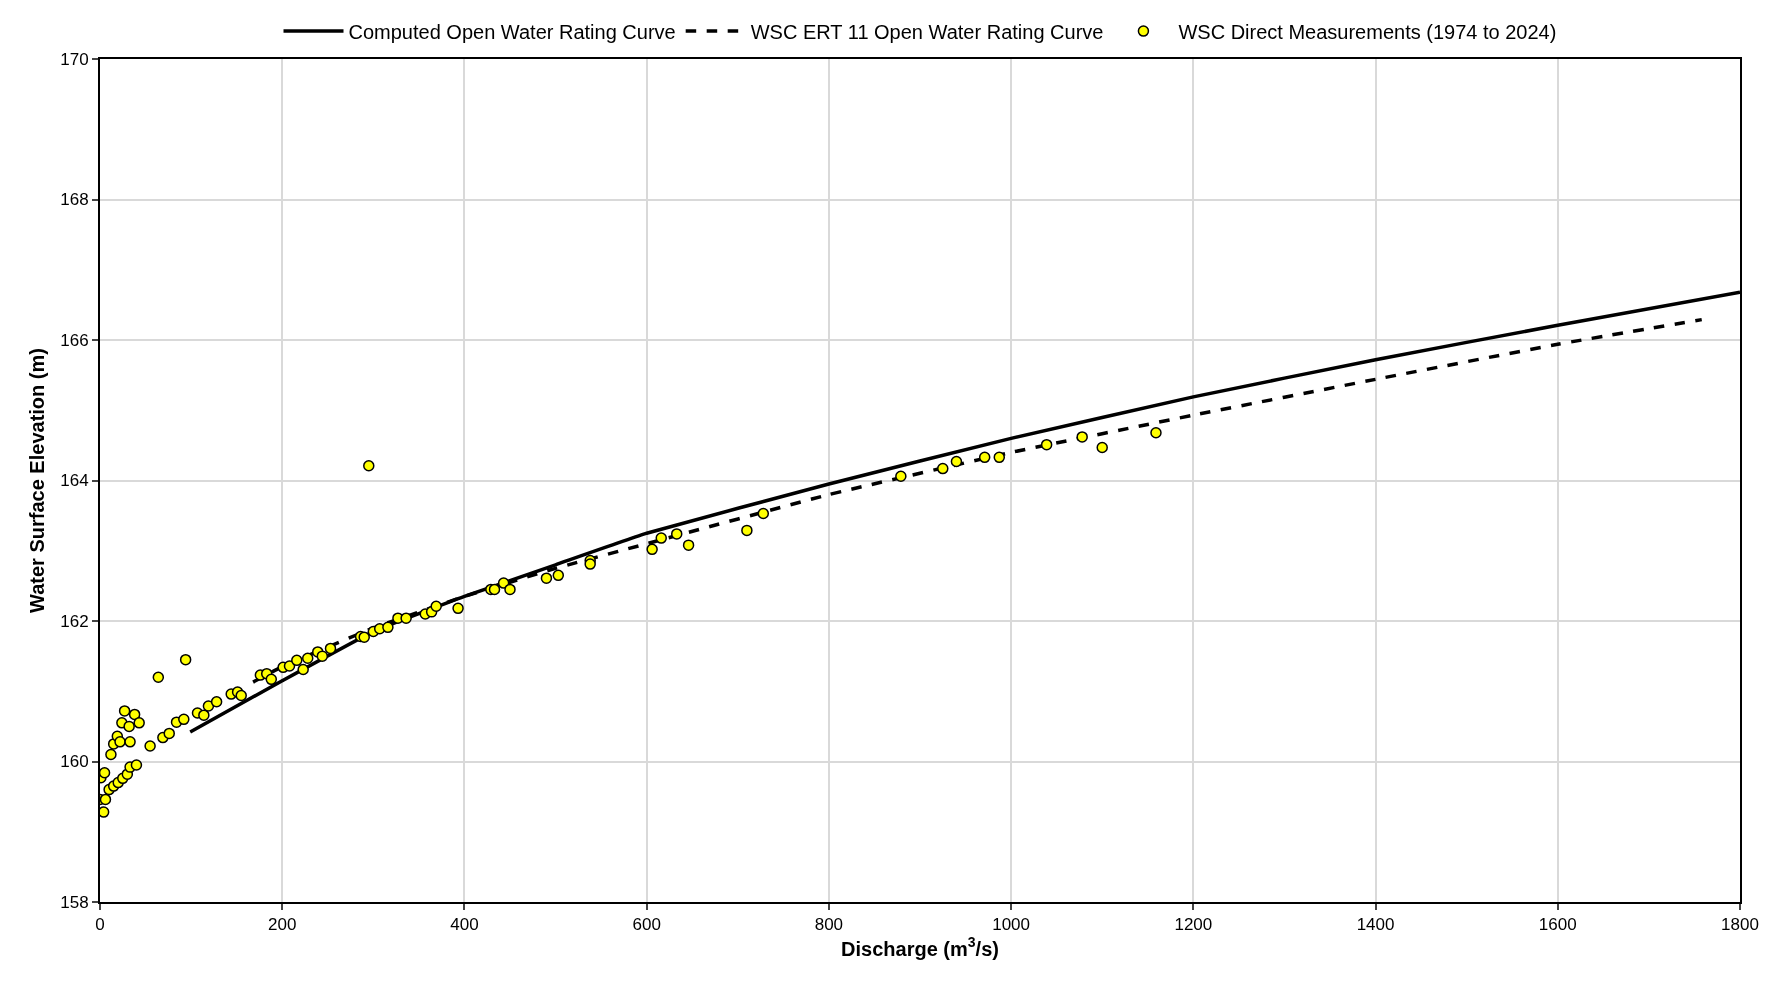 Image resolution: width=1771 pixels, height=982 pixels. What do you see at coordinates (74, 481) in the screenshot?
I see `y-tick-label: 164` at bounding box center [74, 481].